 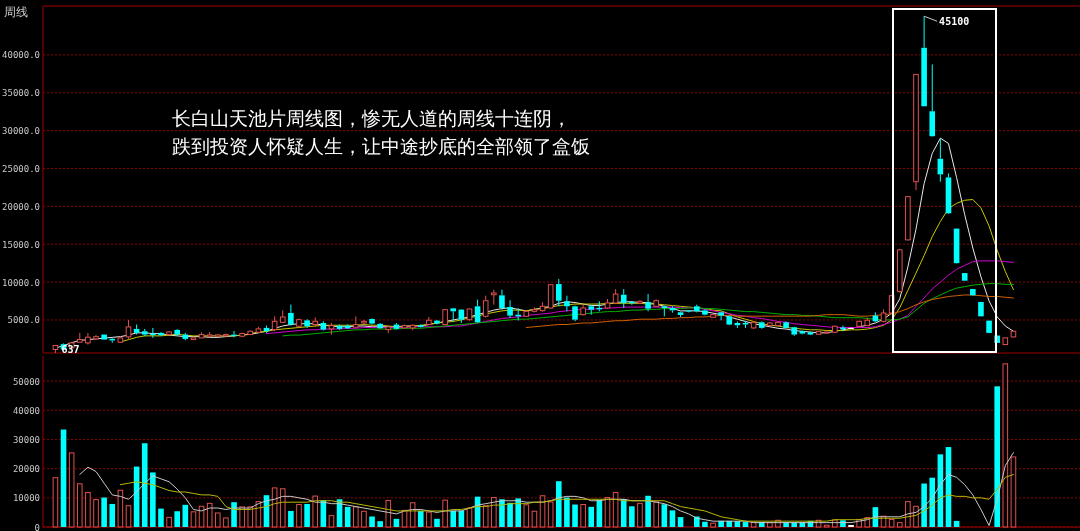 What do you see at coordinates (26, 410) in the screenshot?
I see `y-tick-label: 40000` at bounding box center [26, 410].